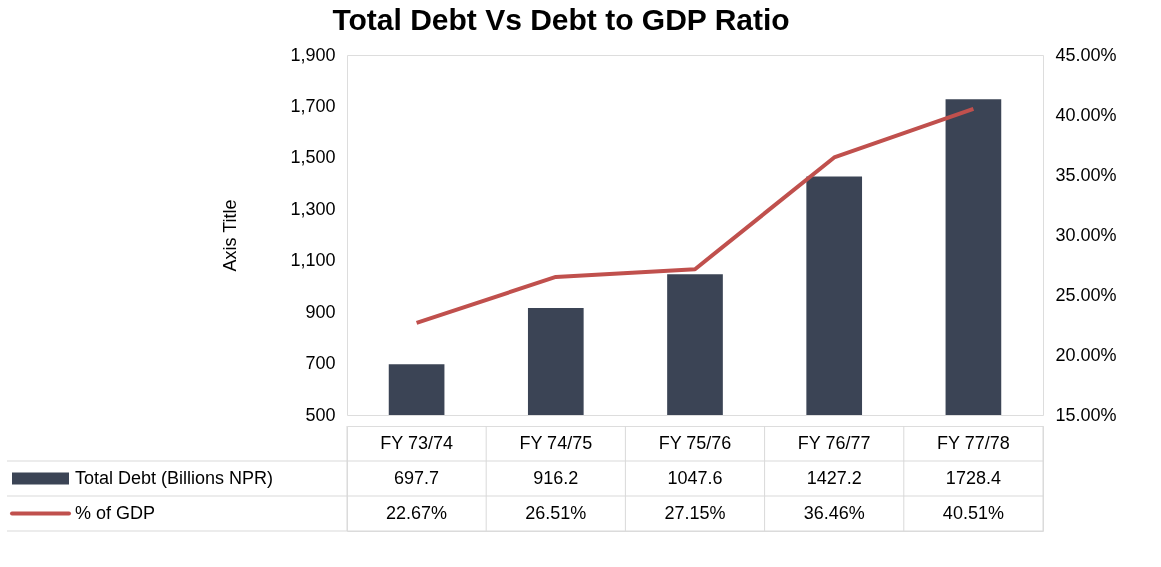  What do you see at coordinates (320, 311) in the screenshot?
I see `y-tick-label: 900` at bounding box center [320, 311].